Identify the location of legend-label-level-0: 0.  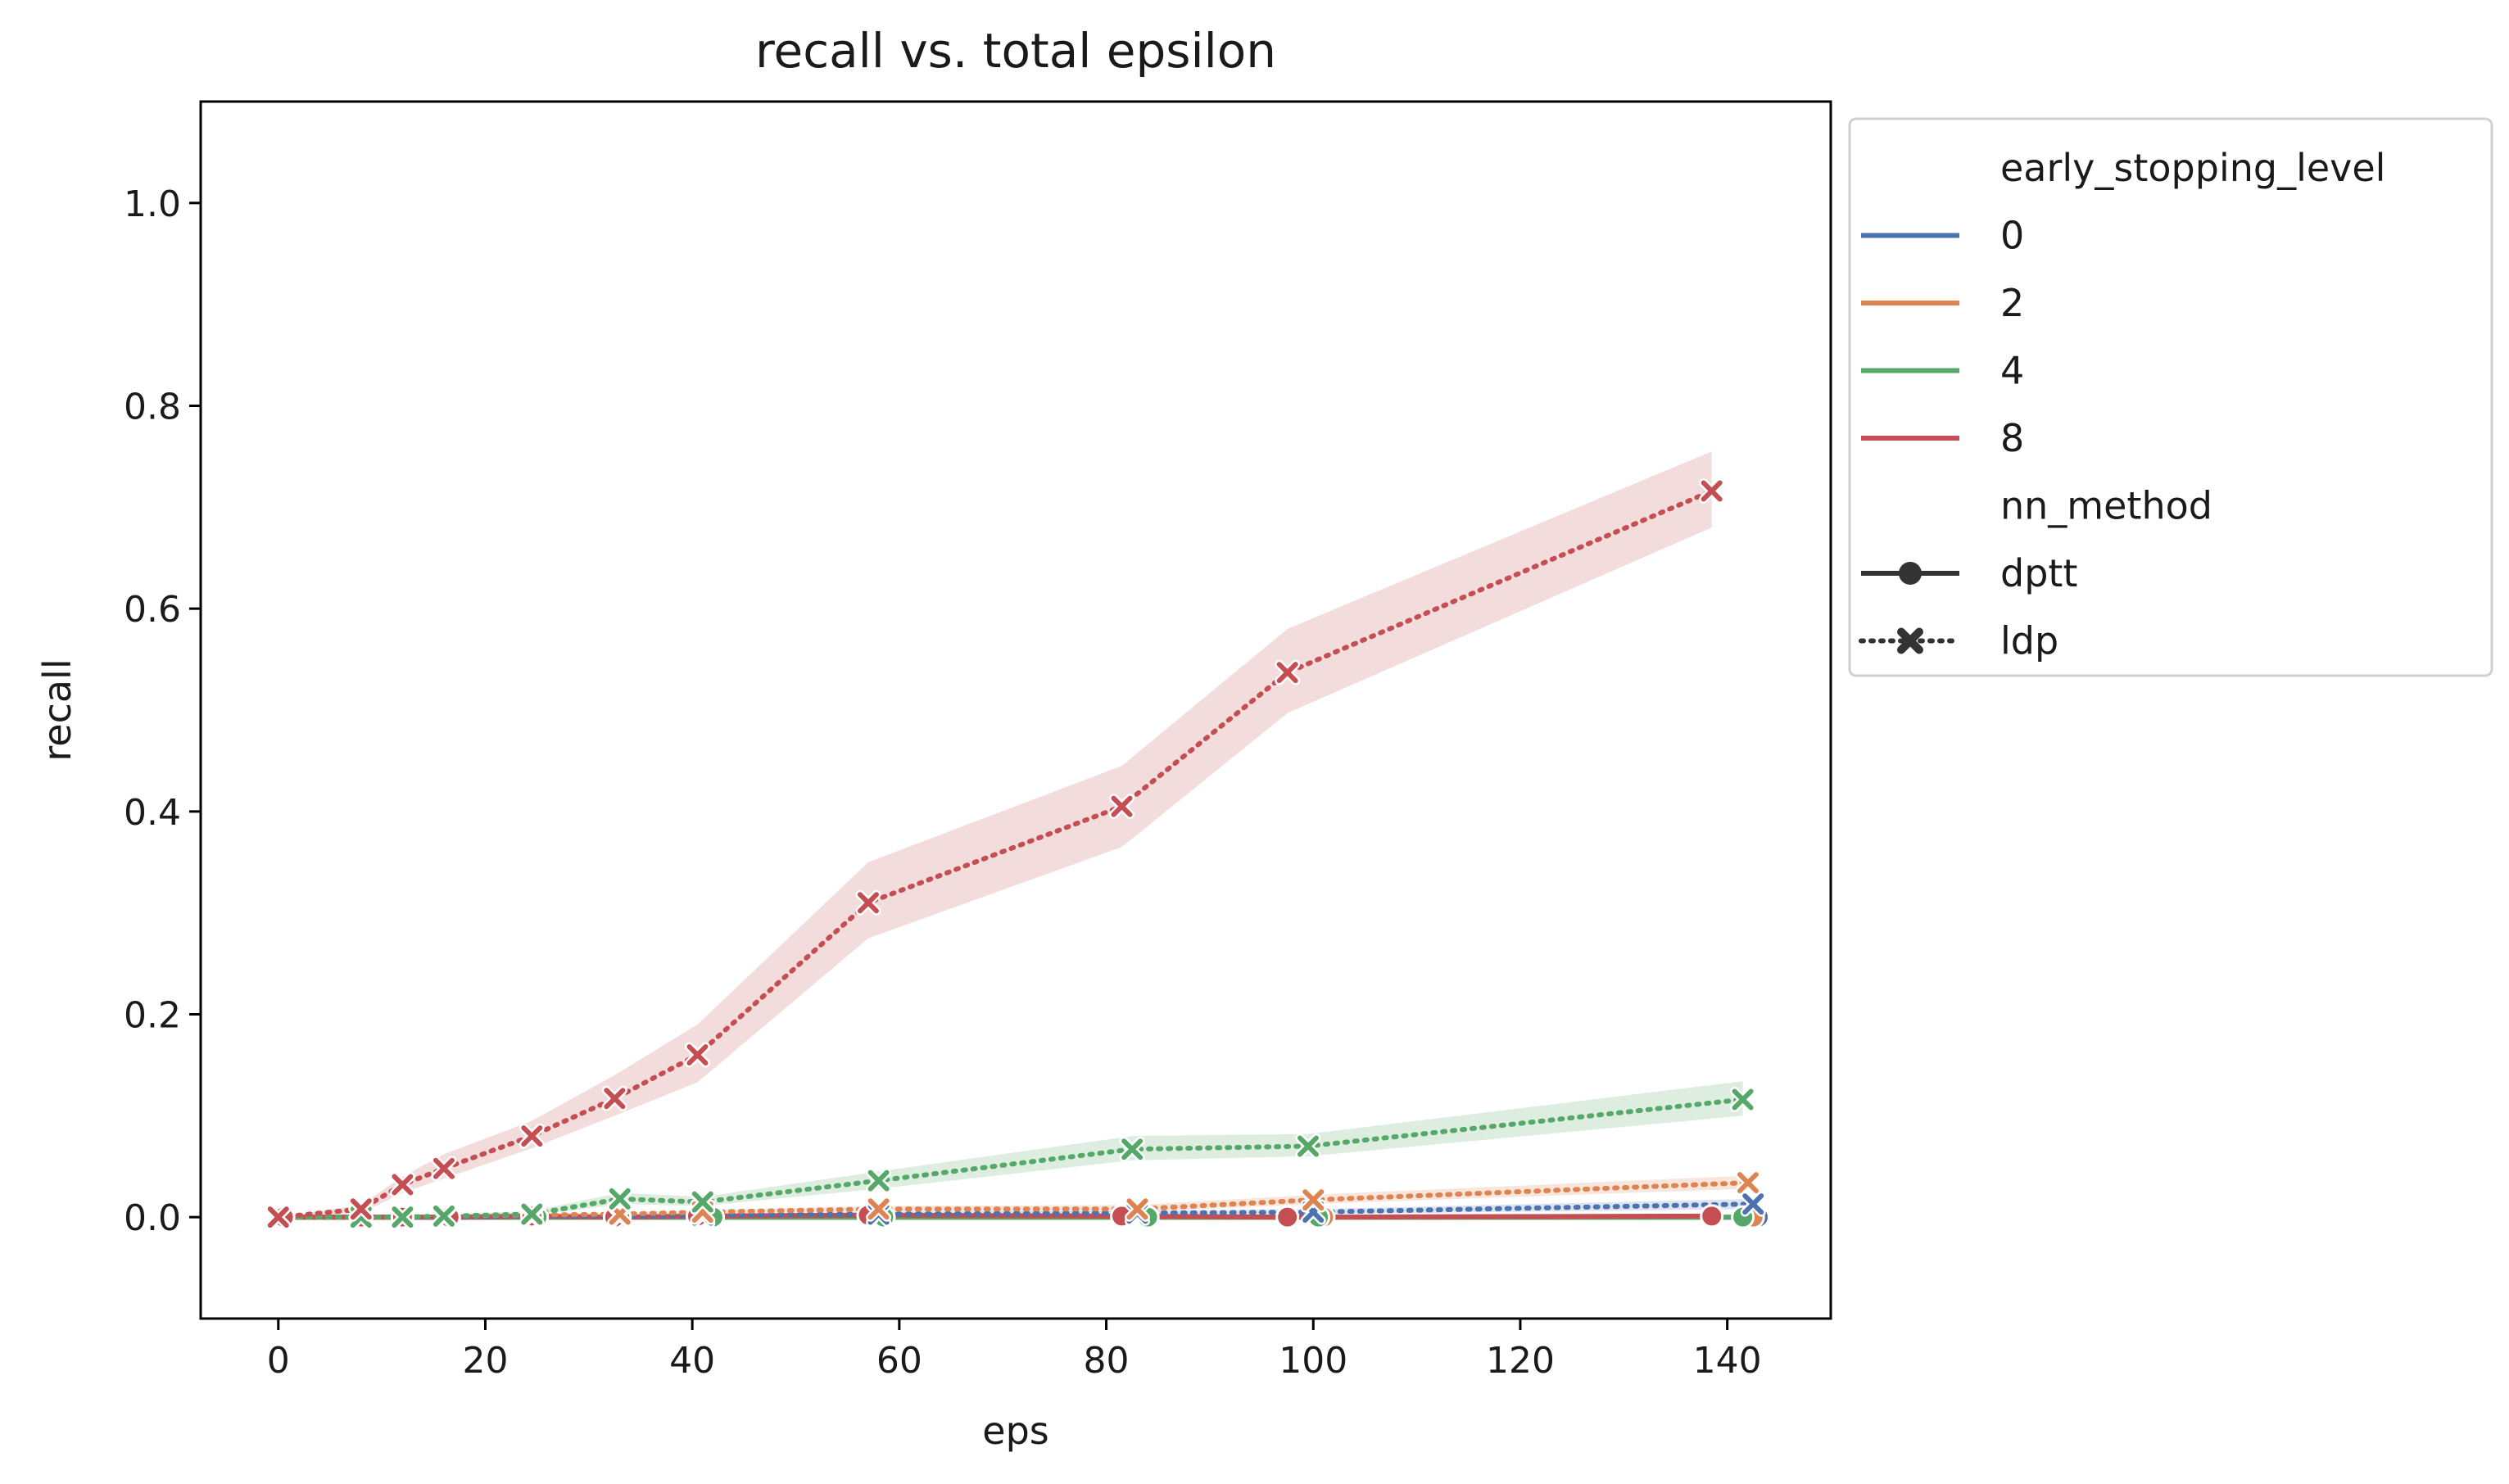
(2012, 236).